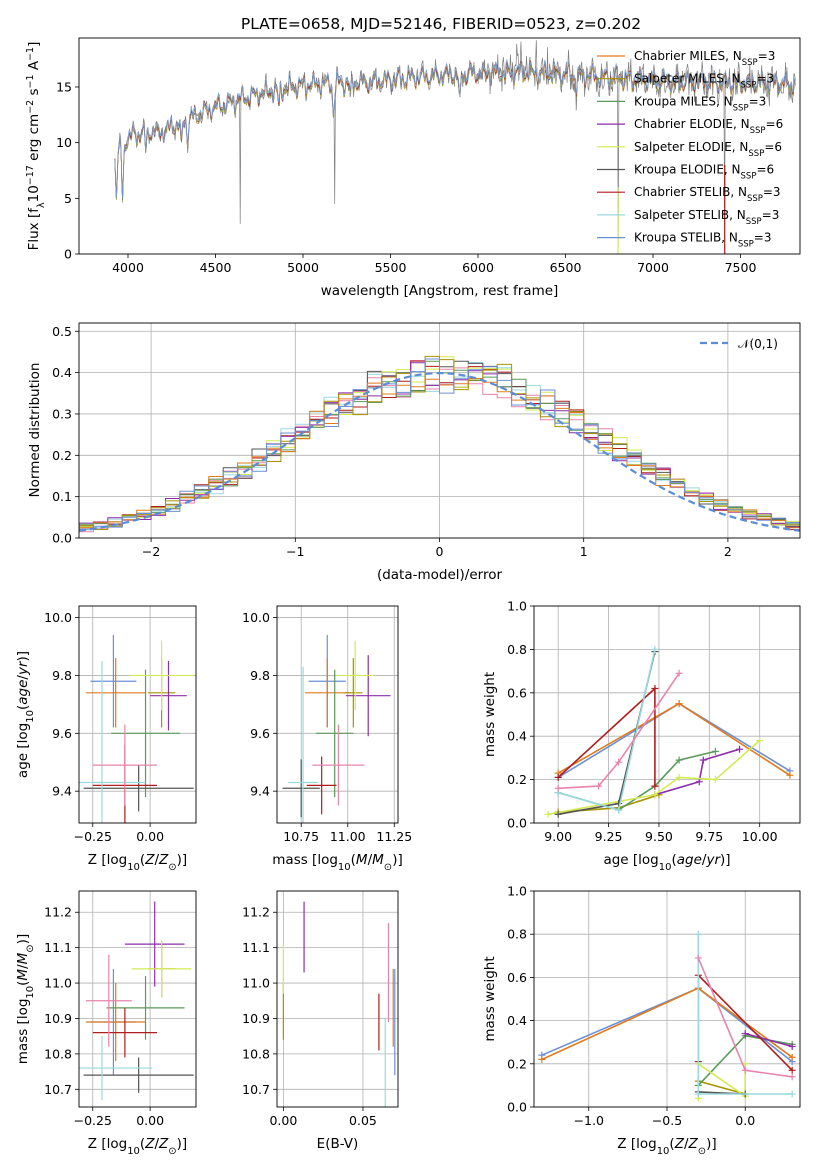 The image size is (819, 1174). Describe the element at coordinates (609, 836) in the screenshot. I see `x-tick-label: 9.25` at that location.